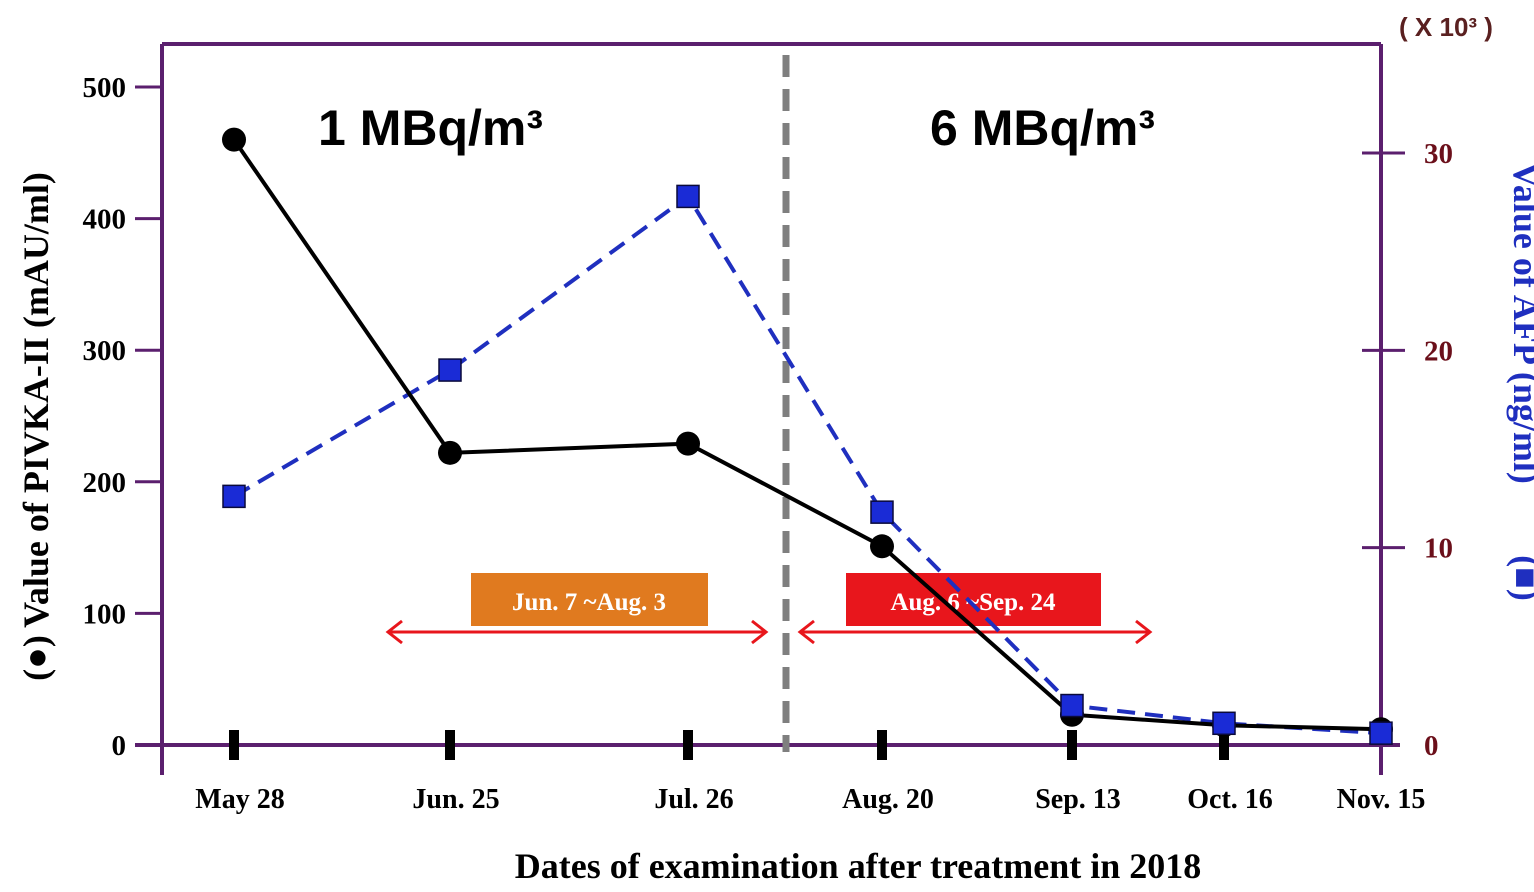 This screenshot has height=892, width=1534. I want to click on x-tick-label: Jul. 26, so click(693, 799).